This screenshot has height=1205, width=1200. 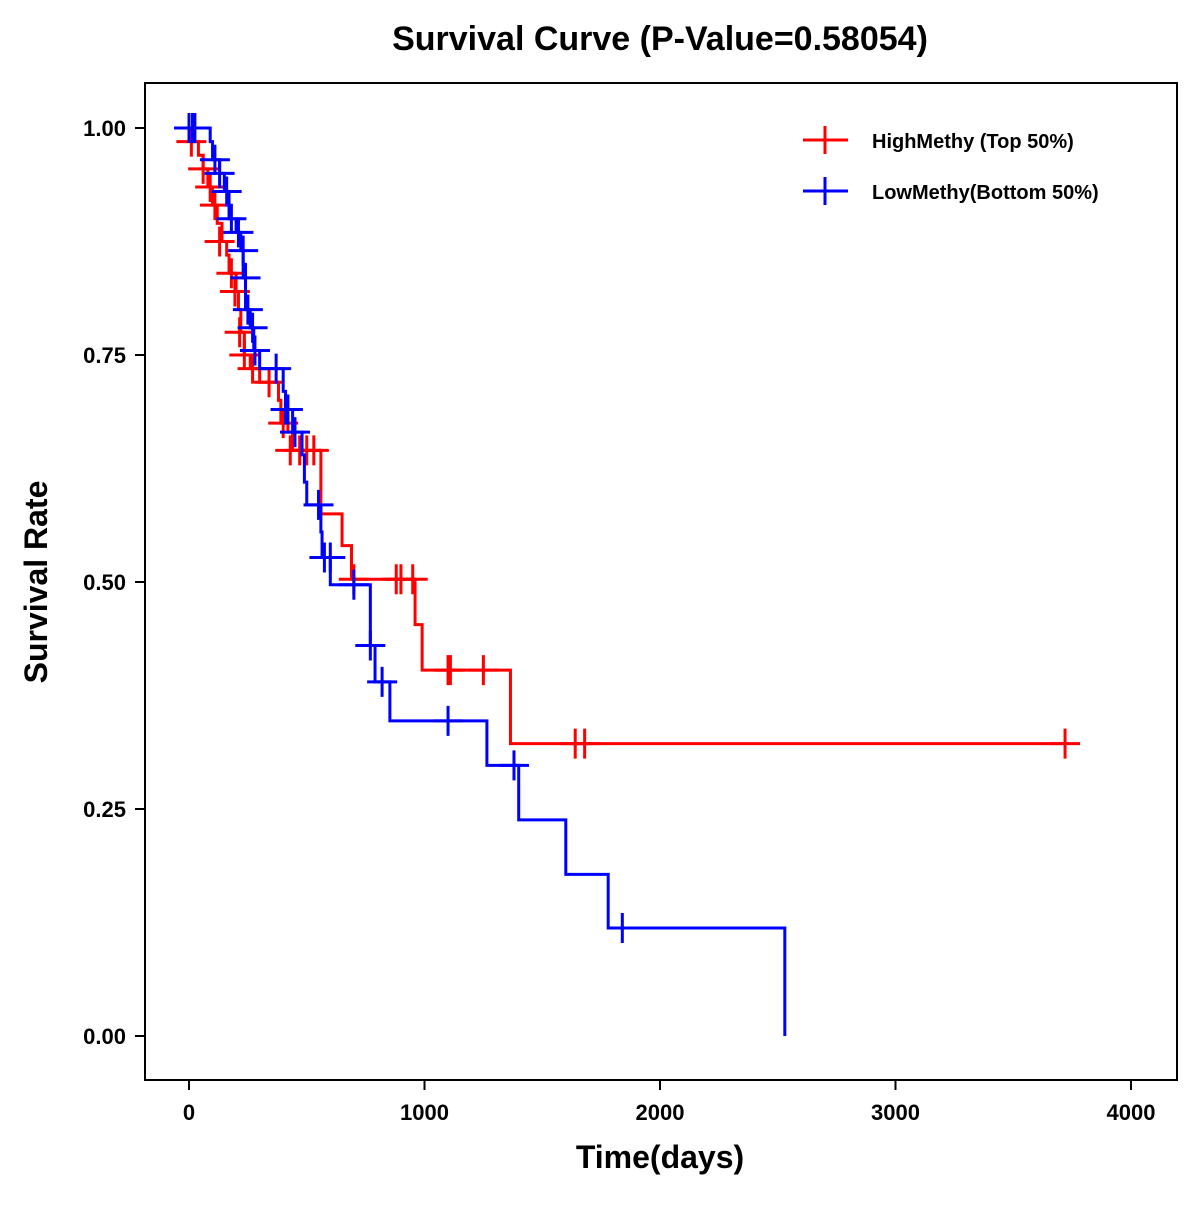 I want to click on legend: HighMethy (Top 50%) LowMethy(Bottom 50%), so click(x=951, y=165).